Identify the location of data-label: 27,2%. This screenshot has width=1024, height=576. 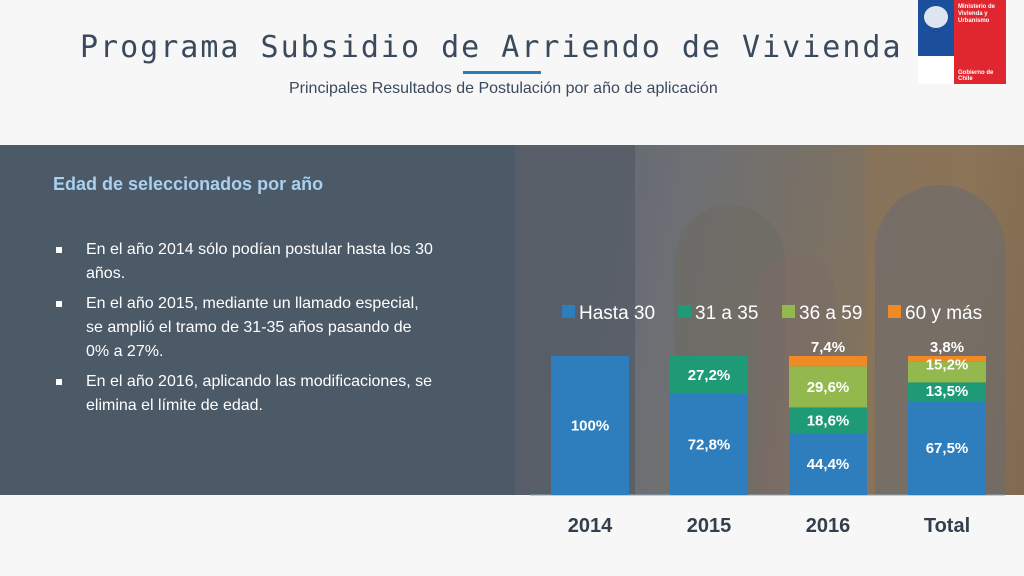
(709, 375).